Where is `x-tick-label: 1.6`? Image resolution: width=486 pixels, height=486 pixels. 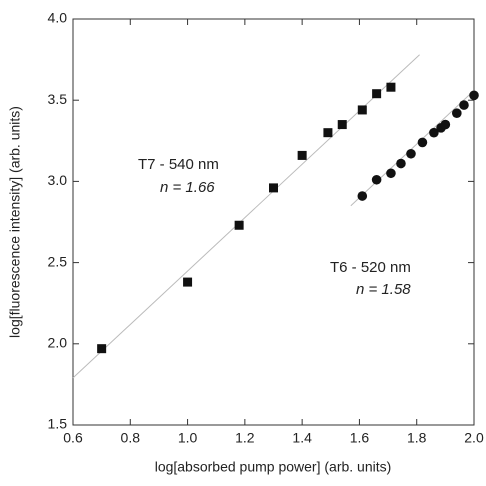
x-tick-label: 1.6 is located at coordinates (360, 438).